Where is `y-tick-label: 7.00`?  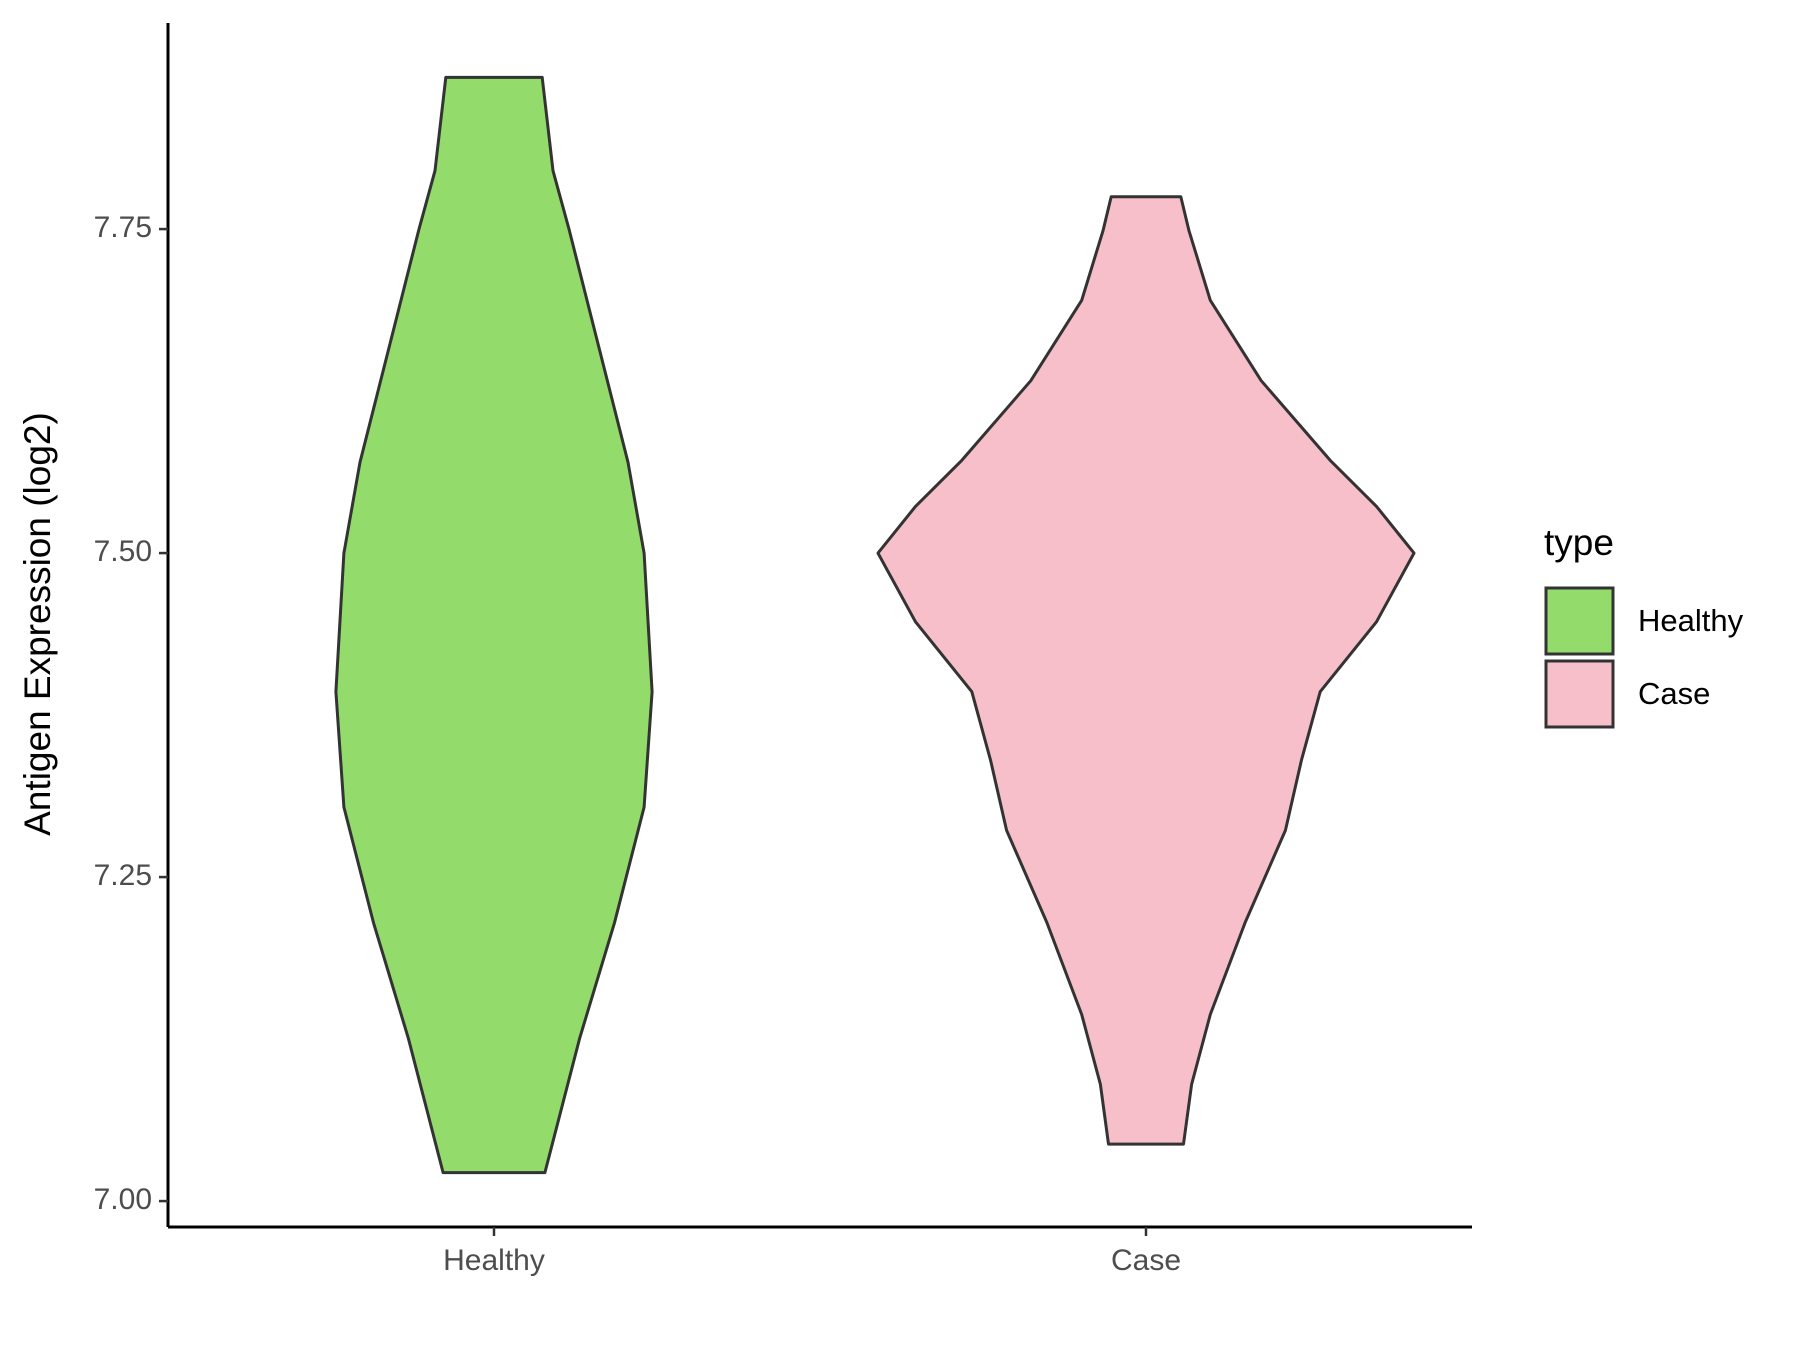
y-tick-label: 7.00 is located at coordinates (123, 1199).